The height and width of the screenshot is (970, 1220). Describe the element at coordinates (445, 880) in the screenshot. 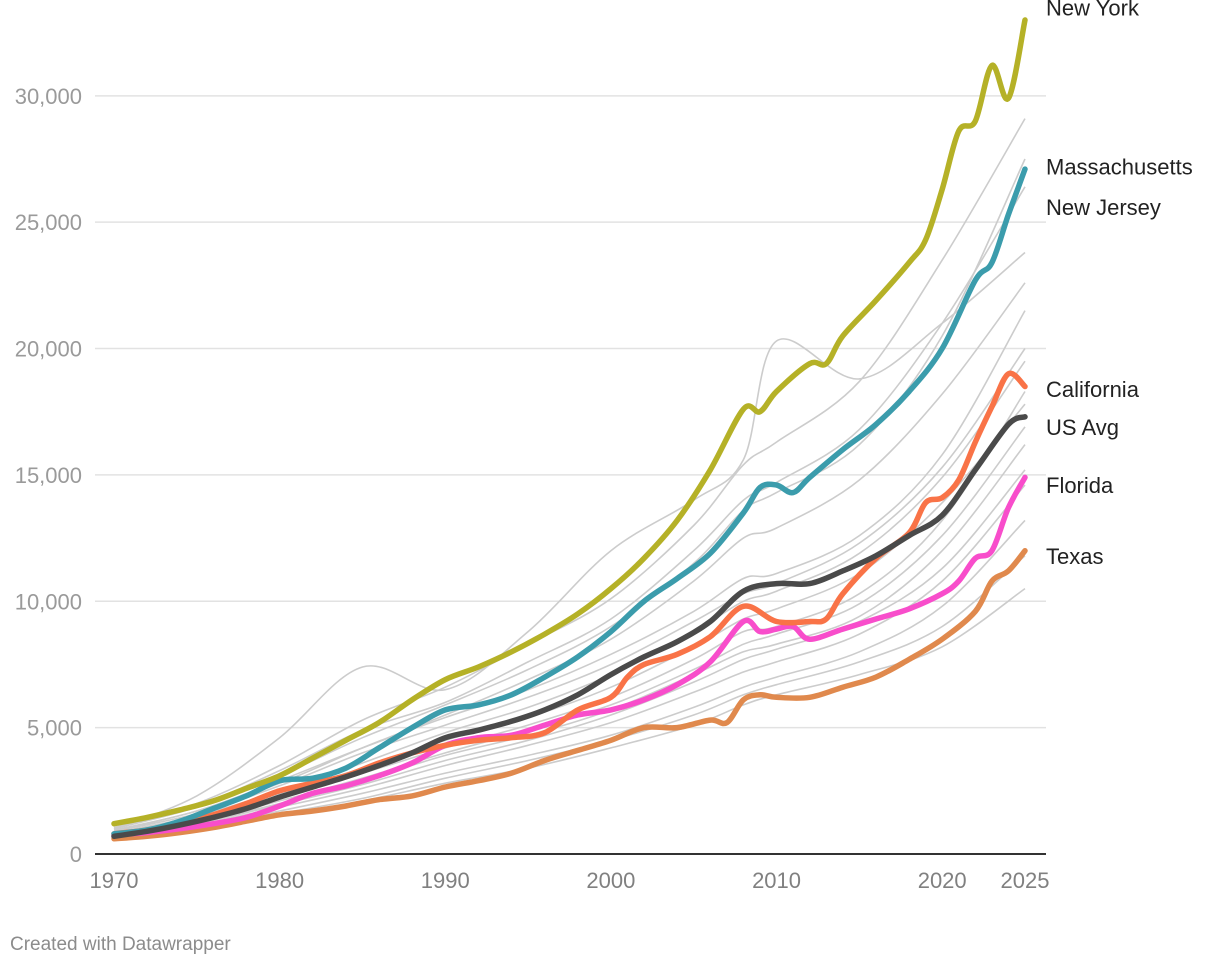

I see `x-tick-label: 1990` at that location.